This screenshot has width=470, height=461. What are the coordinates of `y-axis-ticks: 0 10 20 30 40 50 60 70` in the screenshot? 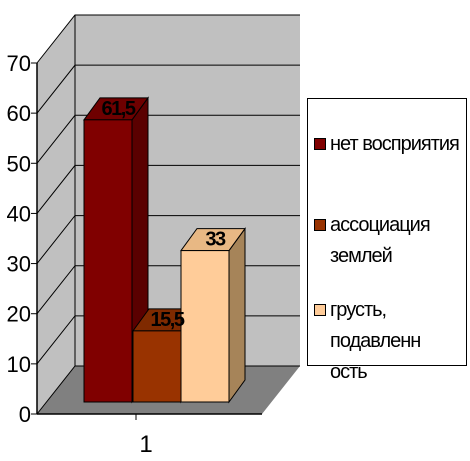 It's located at (22, 239).